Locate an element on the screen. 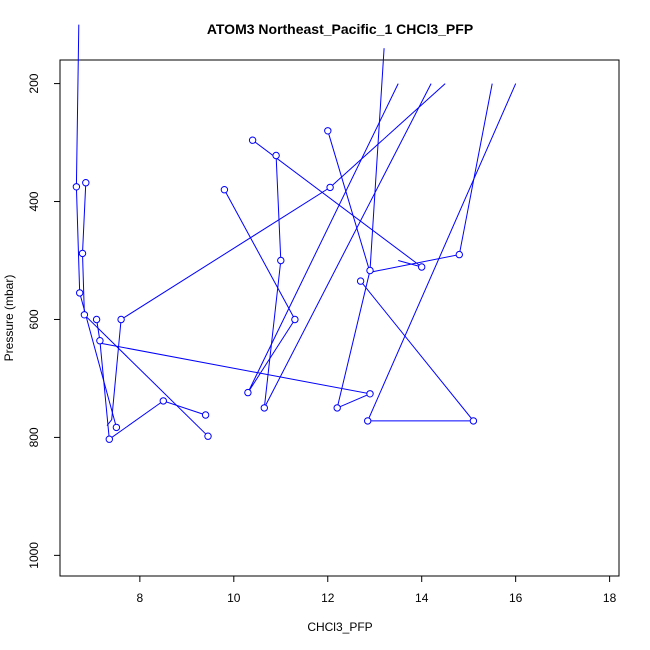 The height and width of the screenshot is (650, 650). y-tick-label: 1000 is located at coordinates (34, 555).